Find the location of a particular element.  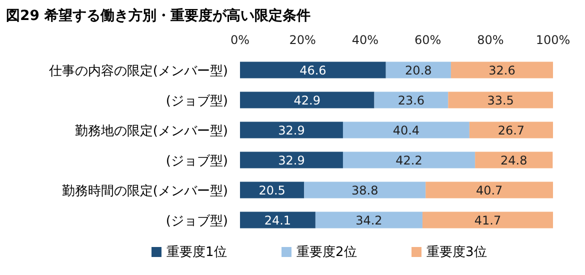

data-label: 20.8 is located at coordinates (418, 71).